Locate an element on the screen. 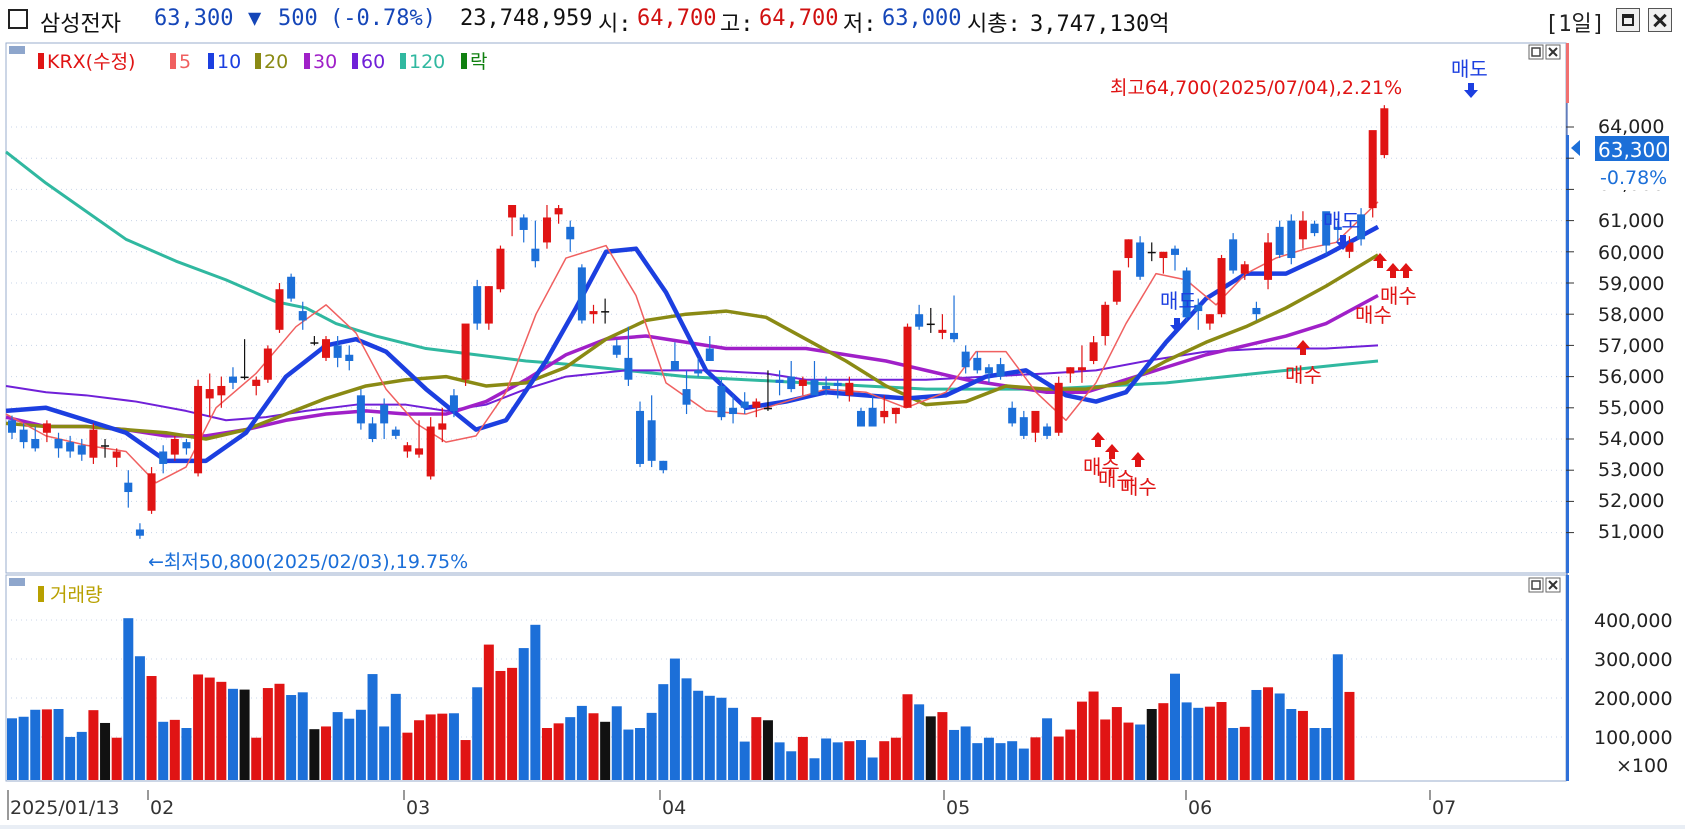  volume-panel-restore-icon is located at coordinates (1536, 585).